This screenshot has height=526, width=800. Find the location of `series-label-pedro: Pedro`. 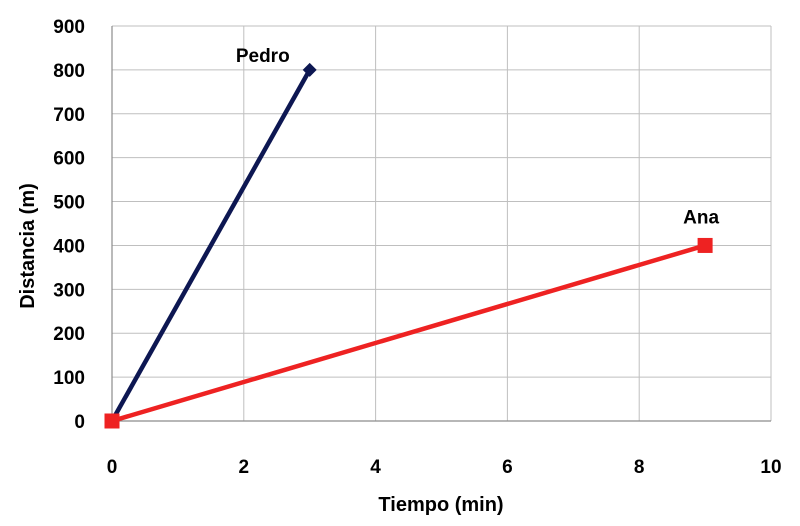

series-label-pedro: Pedro is located at coordinates (263, 56).